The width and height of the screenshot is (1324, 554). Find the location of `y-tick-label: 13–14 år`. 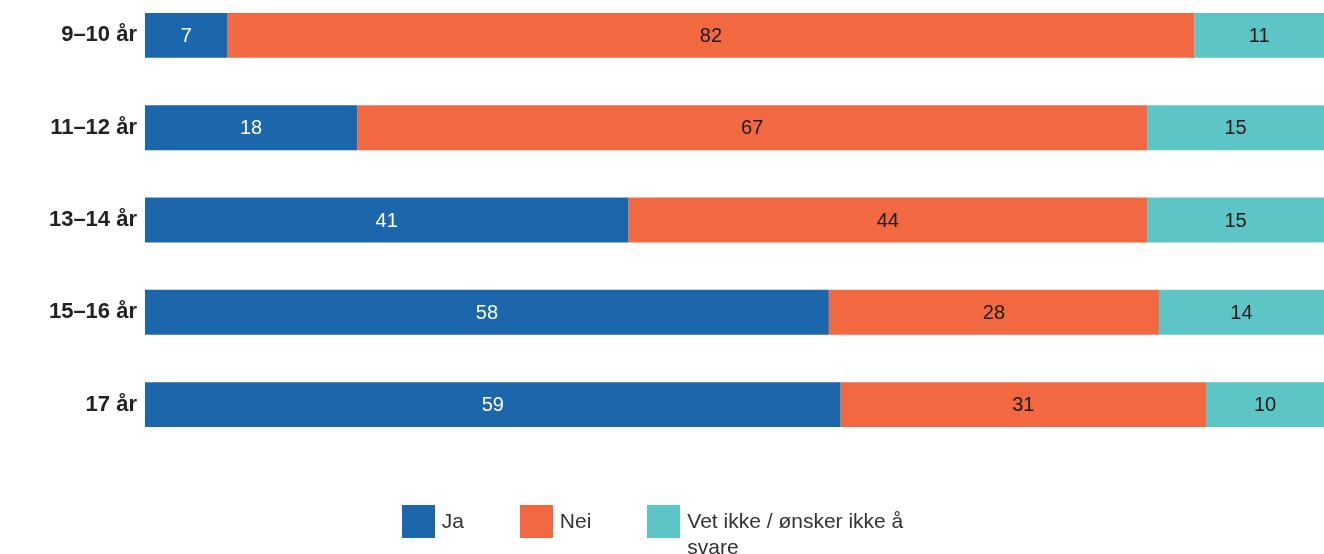

y-tick-label: 13–14 år is located at coordinates (93, 219).